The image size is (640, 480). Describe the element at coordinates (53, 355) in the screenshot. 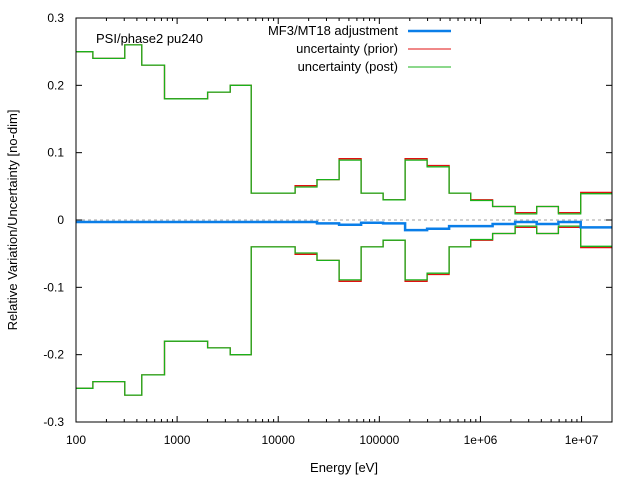

I see `y-tick-label: -0.2` at that location.